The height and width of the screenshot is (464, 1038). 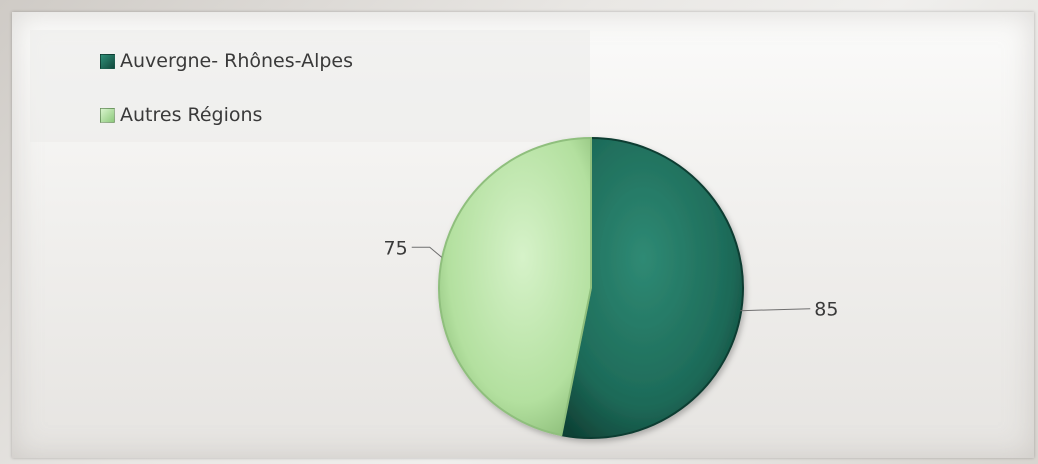 I want to click on legend-item-auvergne-rhone-alpes: Auvergne- Rhônes-Alpes, so click(x=226, y=61).